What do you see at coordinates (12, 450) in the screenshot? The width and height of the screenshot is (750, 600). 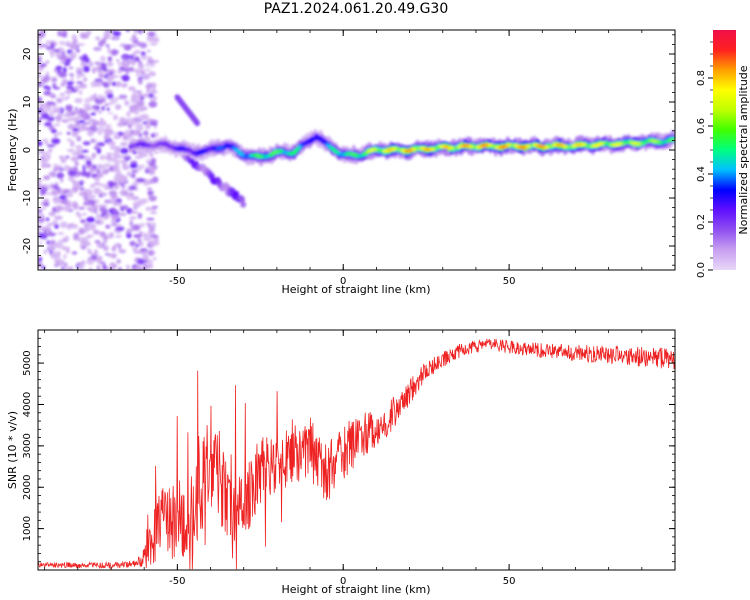 I see `snr-y-axis-label: SNR (10 * v/v)` at bounding box center [12, 450].